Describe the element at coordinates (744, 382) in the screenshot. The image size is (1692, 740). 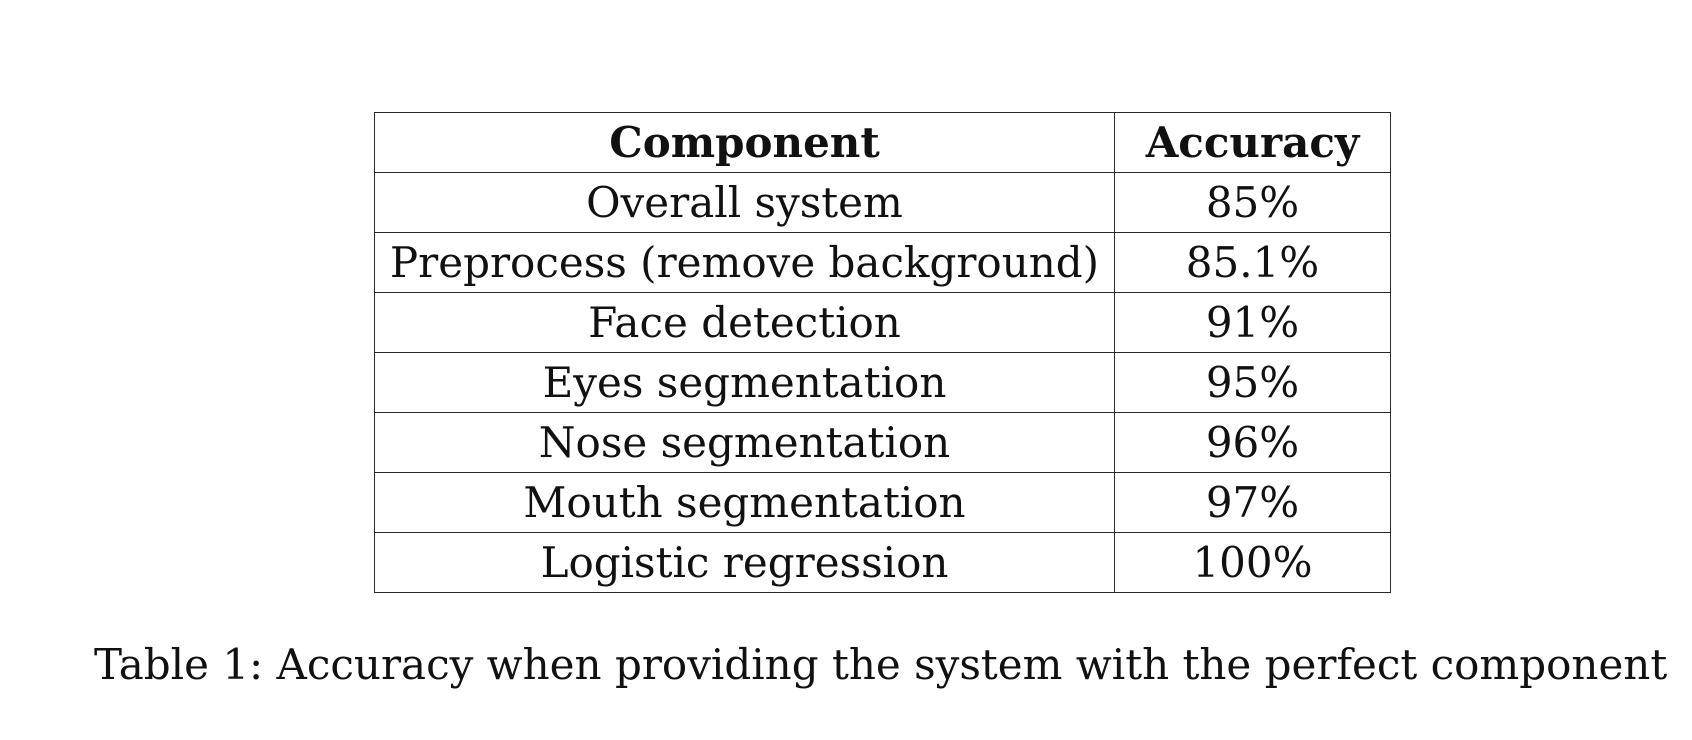
I see `component-cell: Eyes segmentation` at that location.